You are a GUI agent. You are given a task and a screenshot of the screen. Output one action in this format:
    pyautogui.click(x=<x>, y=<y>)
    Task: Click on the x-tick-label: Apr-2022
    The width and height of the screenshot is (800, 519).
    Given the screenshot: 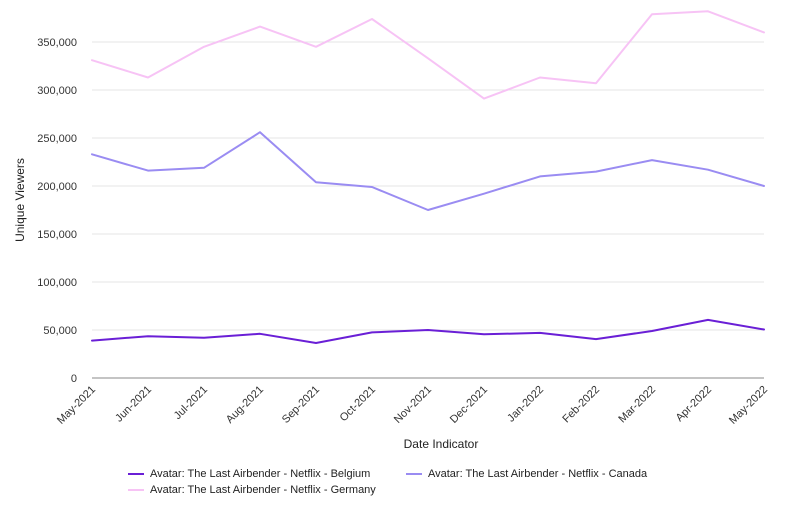 What is the action you would take?
    pyautogui.click(x=694, y=404)
    